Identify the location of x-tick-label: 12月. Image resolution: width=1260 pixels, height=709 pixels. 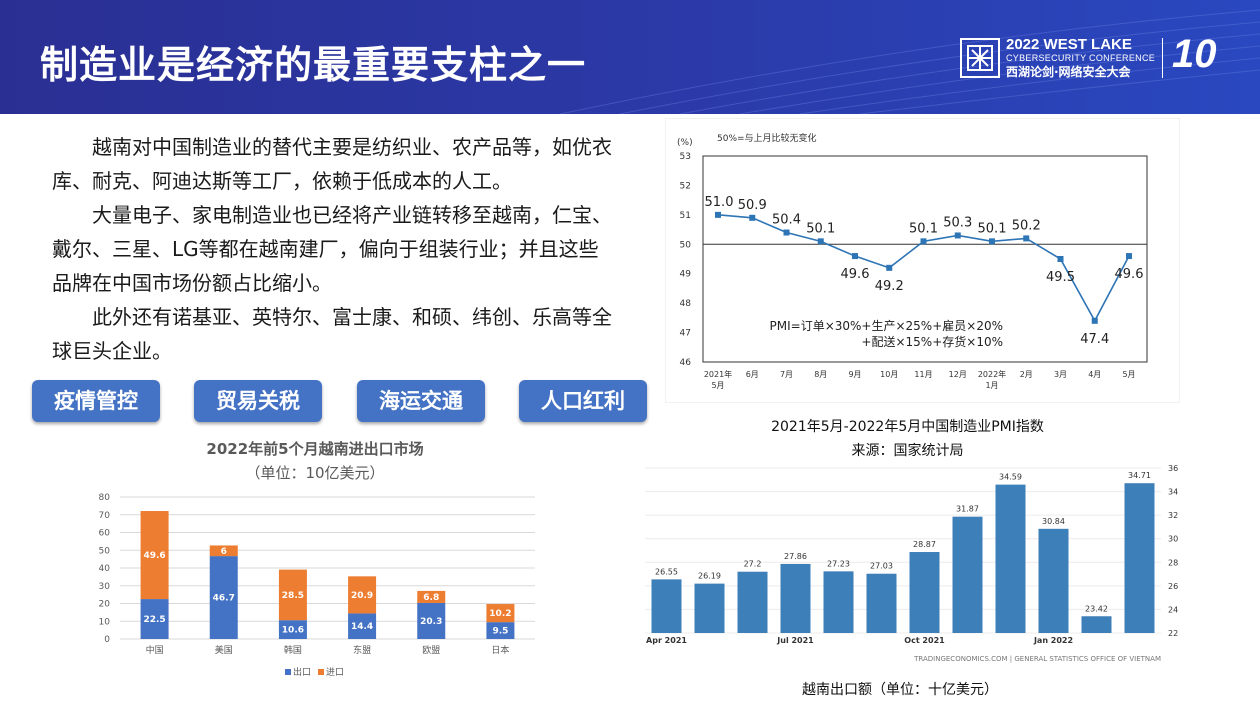
(958, 374).